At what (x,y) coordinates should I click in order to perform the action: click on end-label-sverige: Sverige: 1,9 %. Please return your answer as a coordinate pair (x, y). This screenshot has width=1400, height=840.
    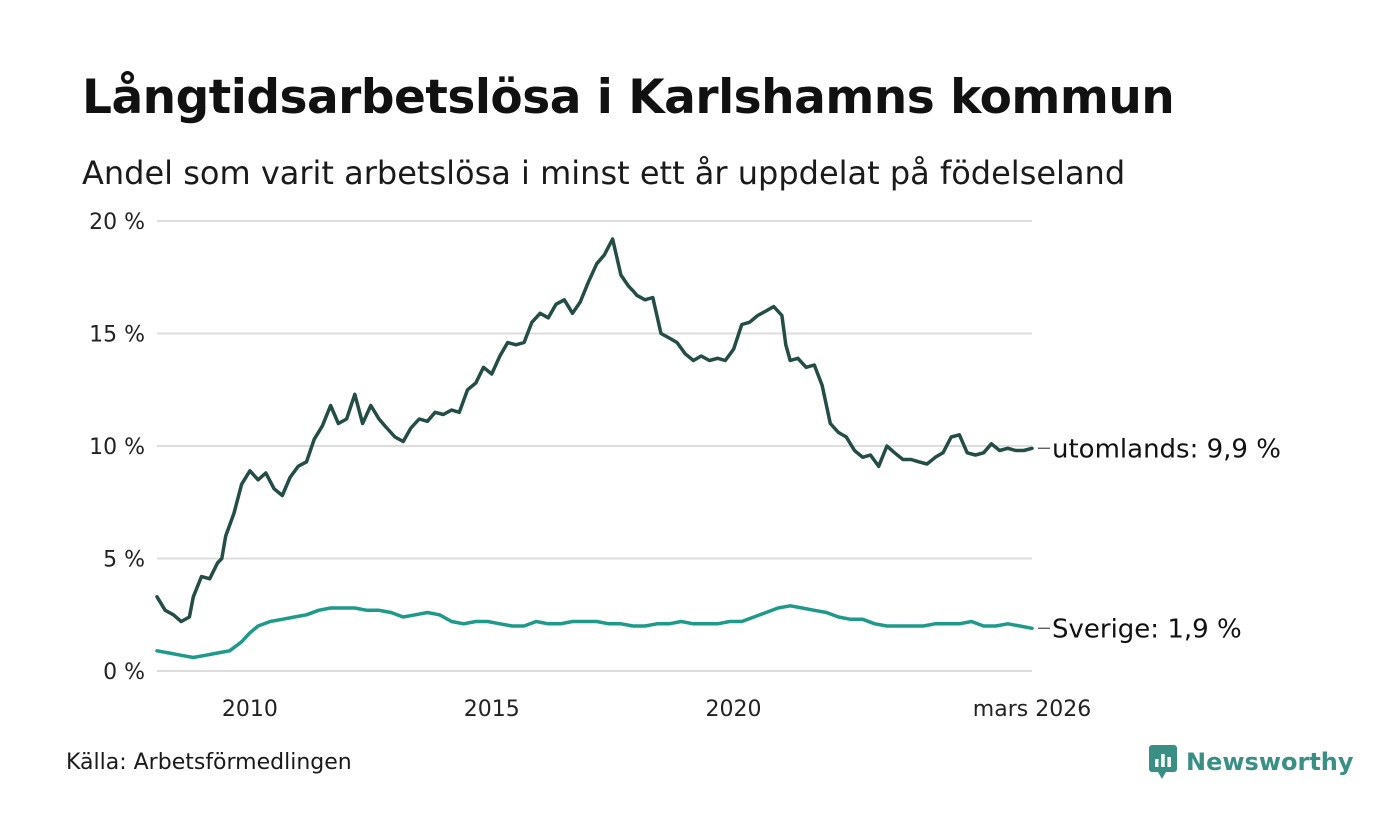
    Looking at the image, I should click on (1147, 629).